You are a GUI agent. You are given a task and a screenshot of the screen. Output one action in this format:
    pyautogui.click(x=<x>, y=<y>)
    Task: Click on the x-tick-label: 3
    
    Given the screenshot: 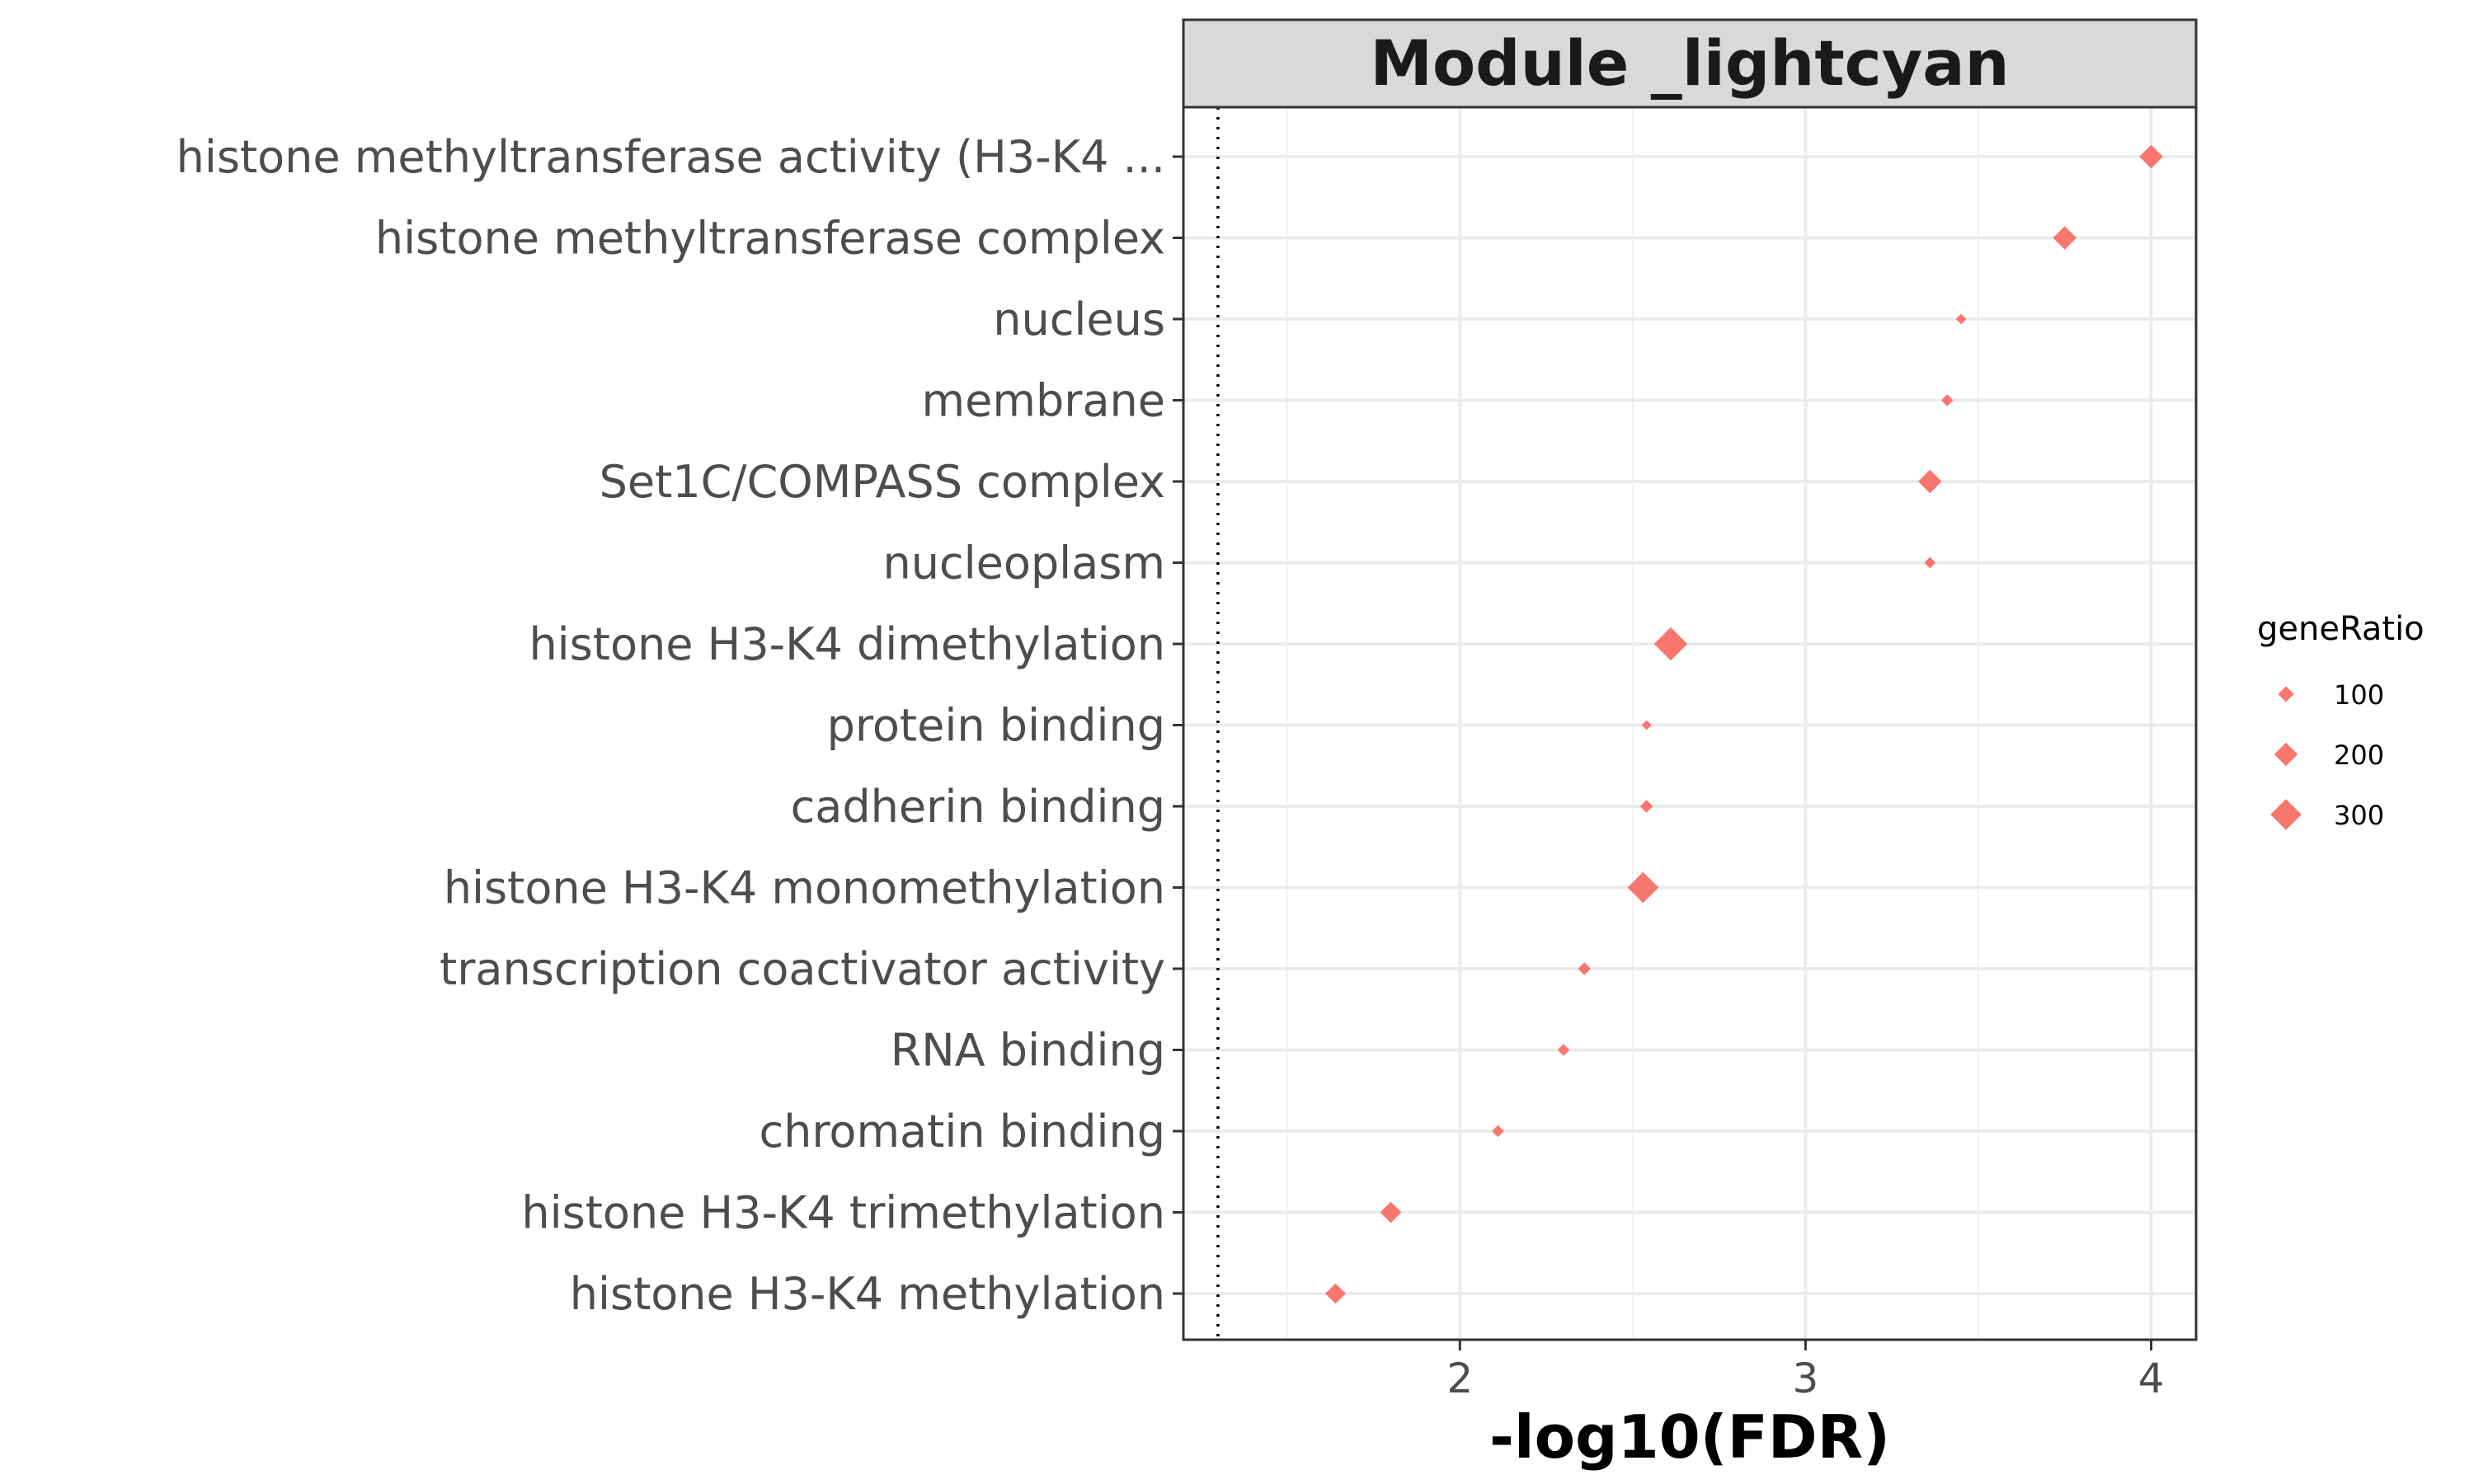 What is the action you would take?
    pyautogui.click(x=1805, y=1378)
    